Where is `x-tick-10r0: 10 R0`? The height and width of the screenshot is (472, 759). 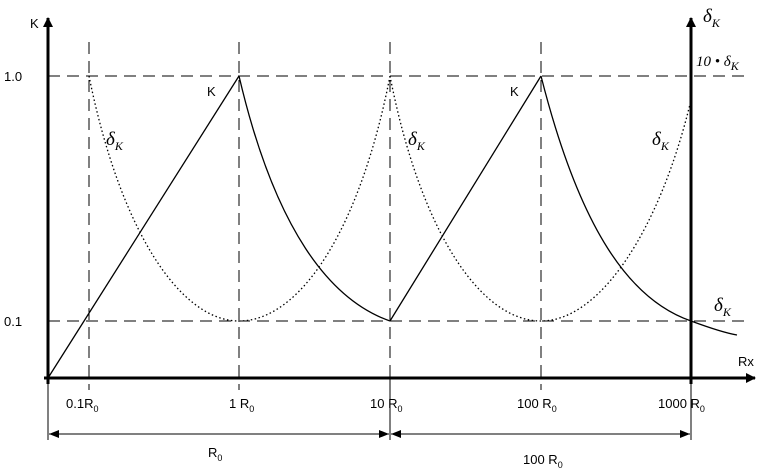 x-tick-10r0: 10 R0 is located at coordinates (386, 405).